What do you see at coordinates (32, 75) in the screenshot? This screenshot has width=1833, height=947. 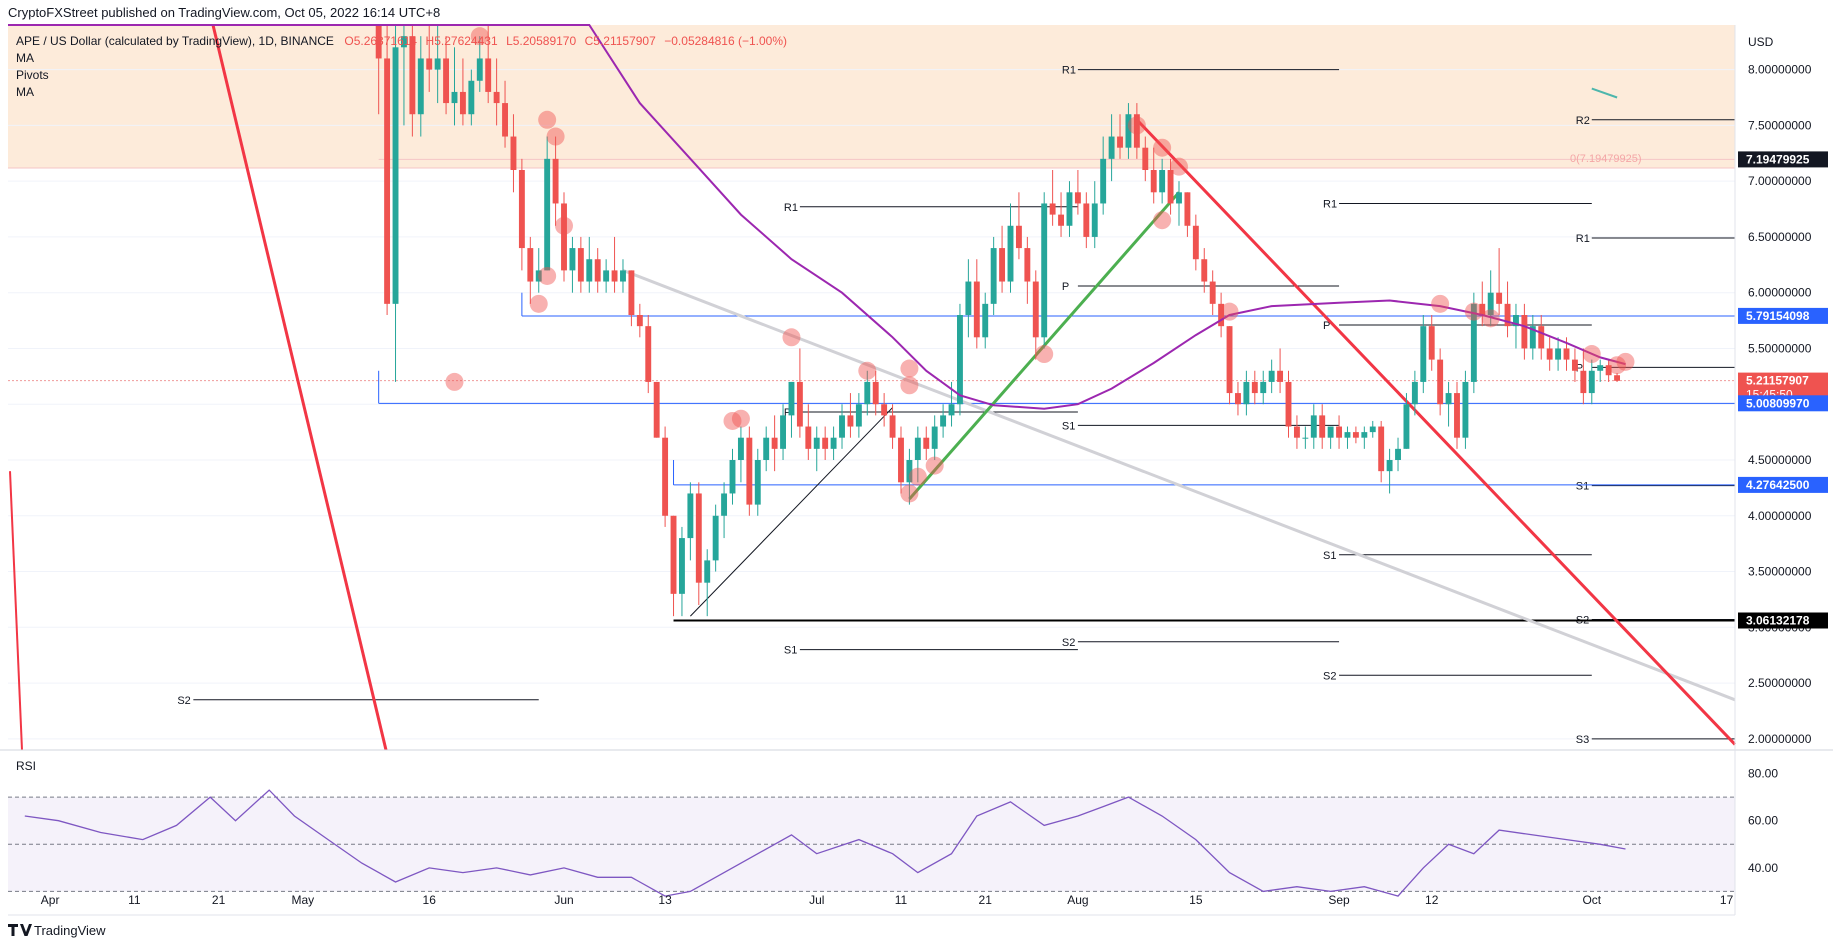 I see `indicator-pivots: Pivots` at bounding box center [32, 75].